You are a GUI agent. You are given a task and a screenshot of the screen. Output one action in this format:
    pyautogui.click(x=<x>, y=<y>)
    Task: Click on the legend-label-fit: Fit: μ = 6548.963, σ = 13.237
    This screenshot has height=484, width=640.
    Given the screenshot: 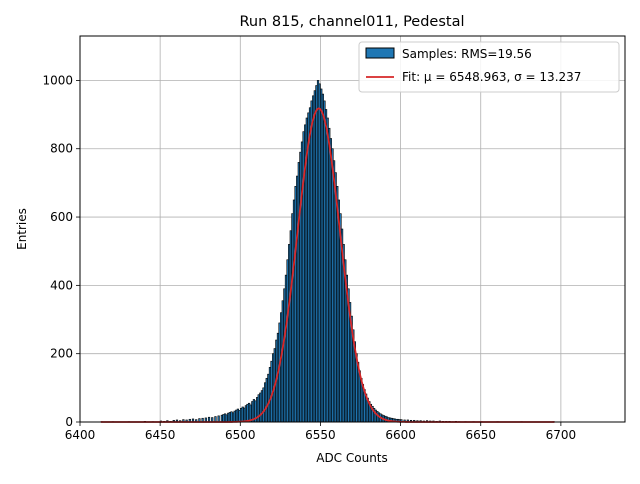 What is the action you would take?
    pyautogui.click(x=491, y=77)
    